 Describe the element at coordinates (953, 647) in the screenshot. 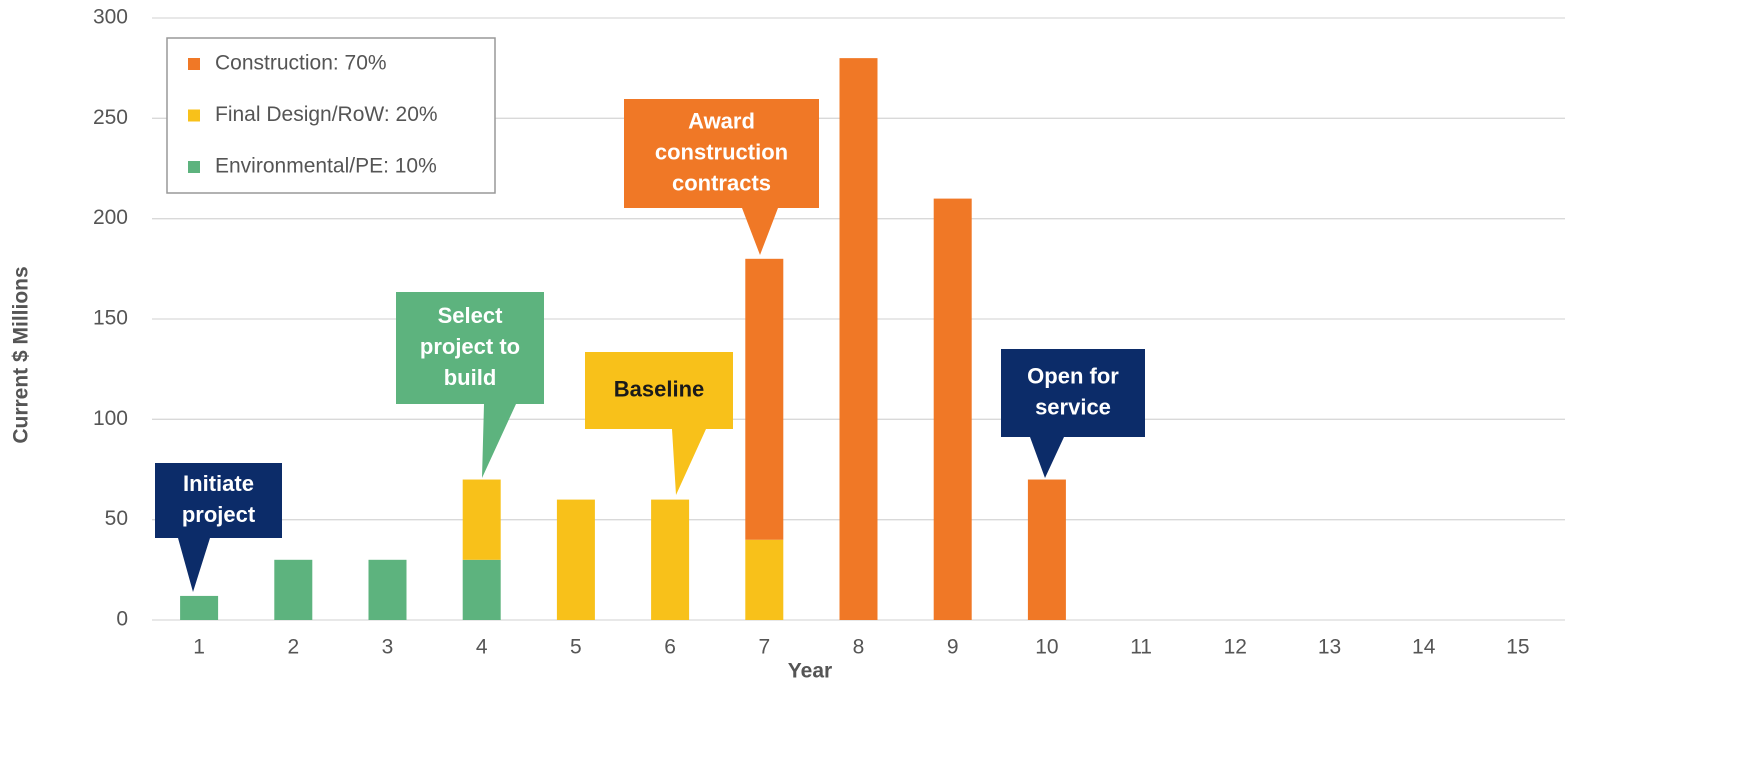

I see `x-tick-label: 9` at that location.